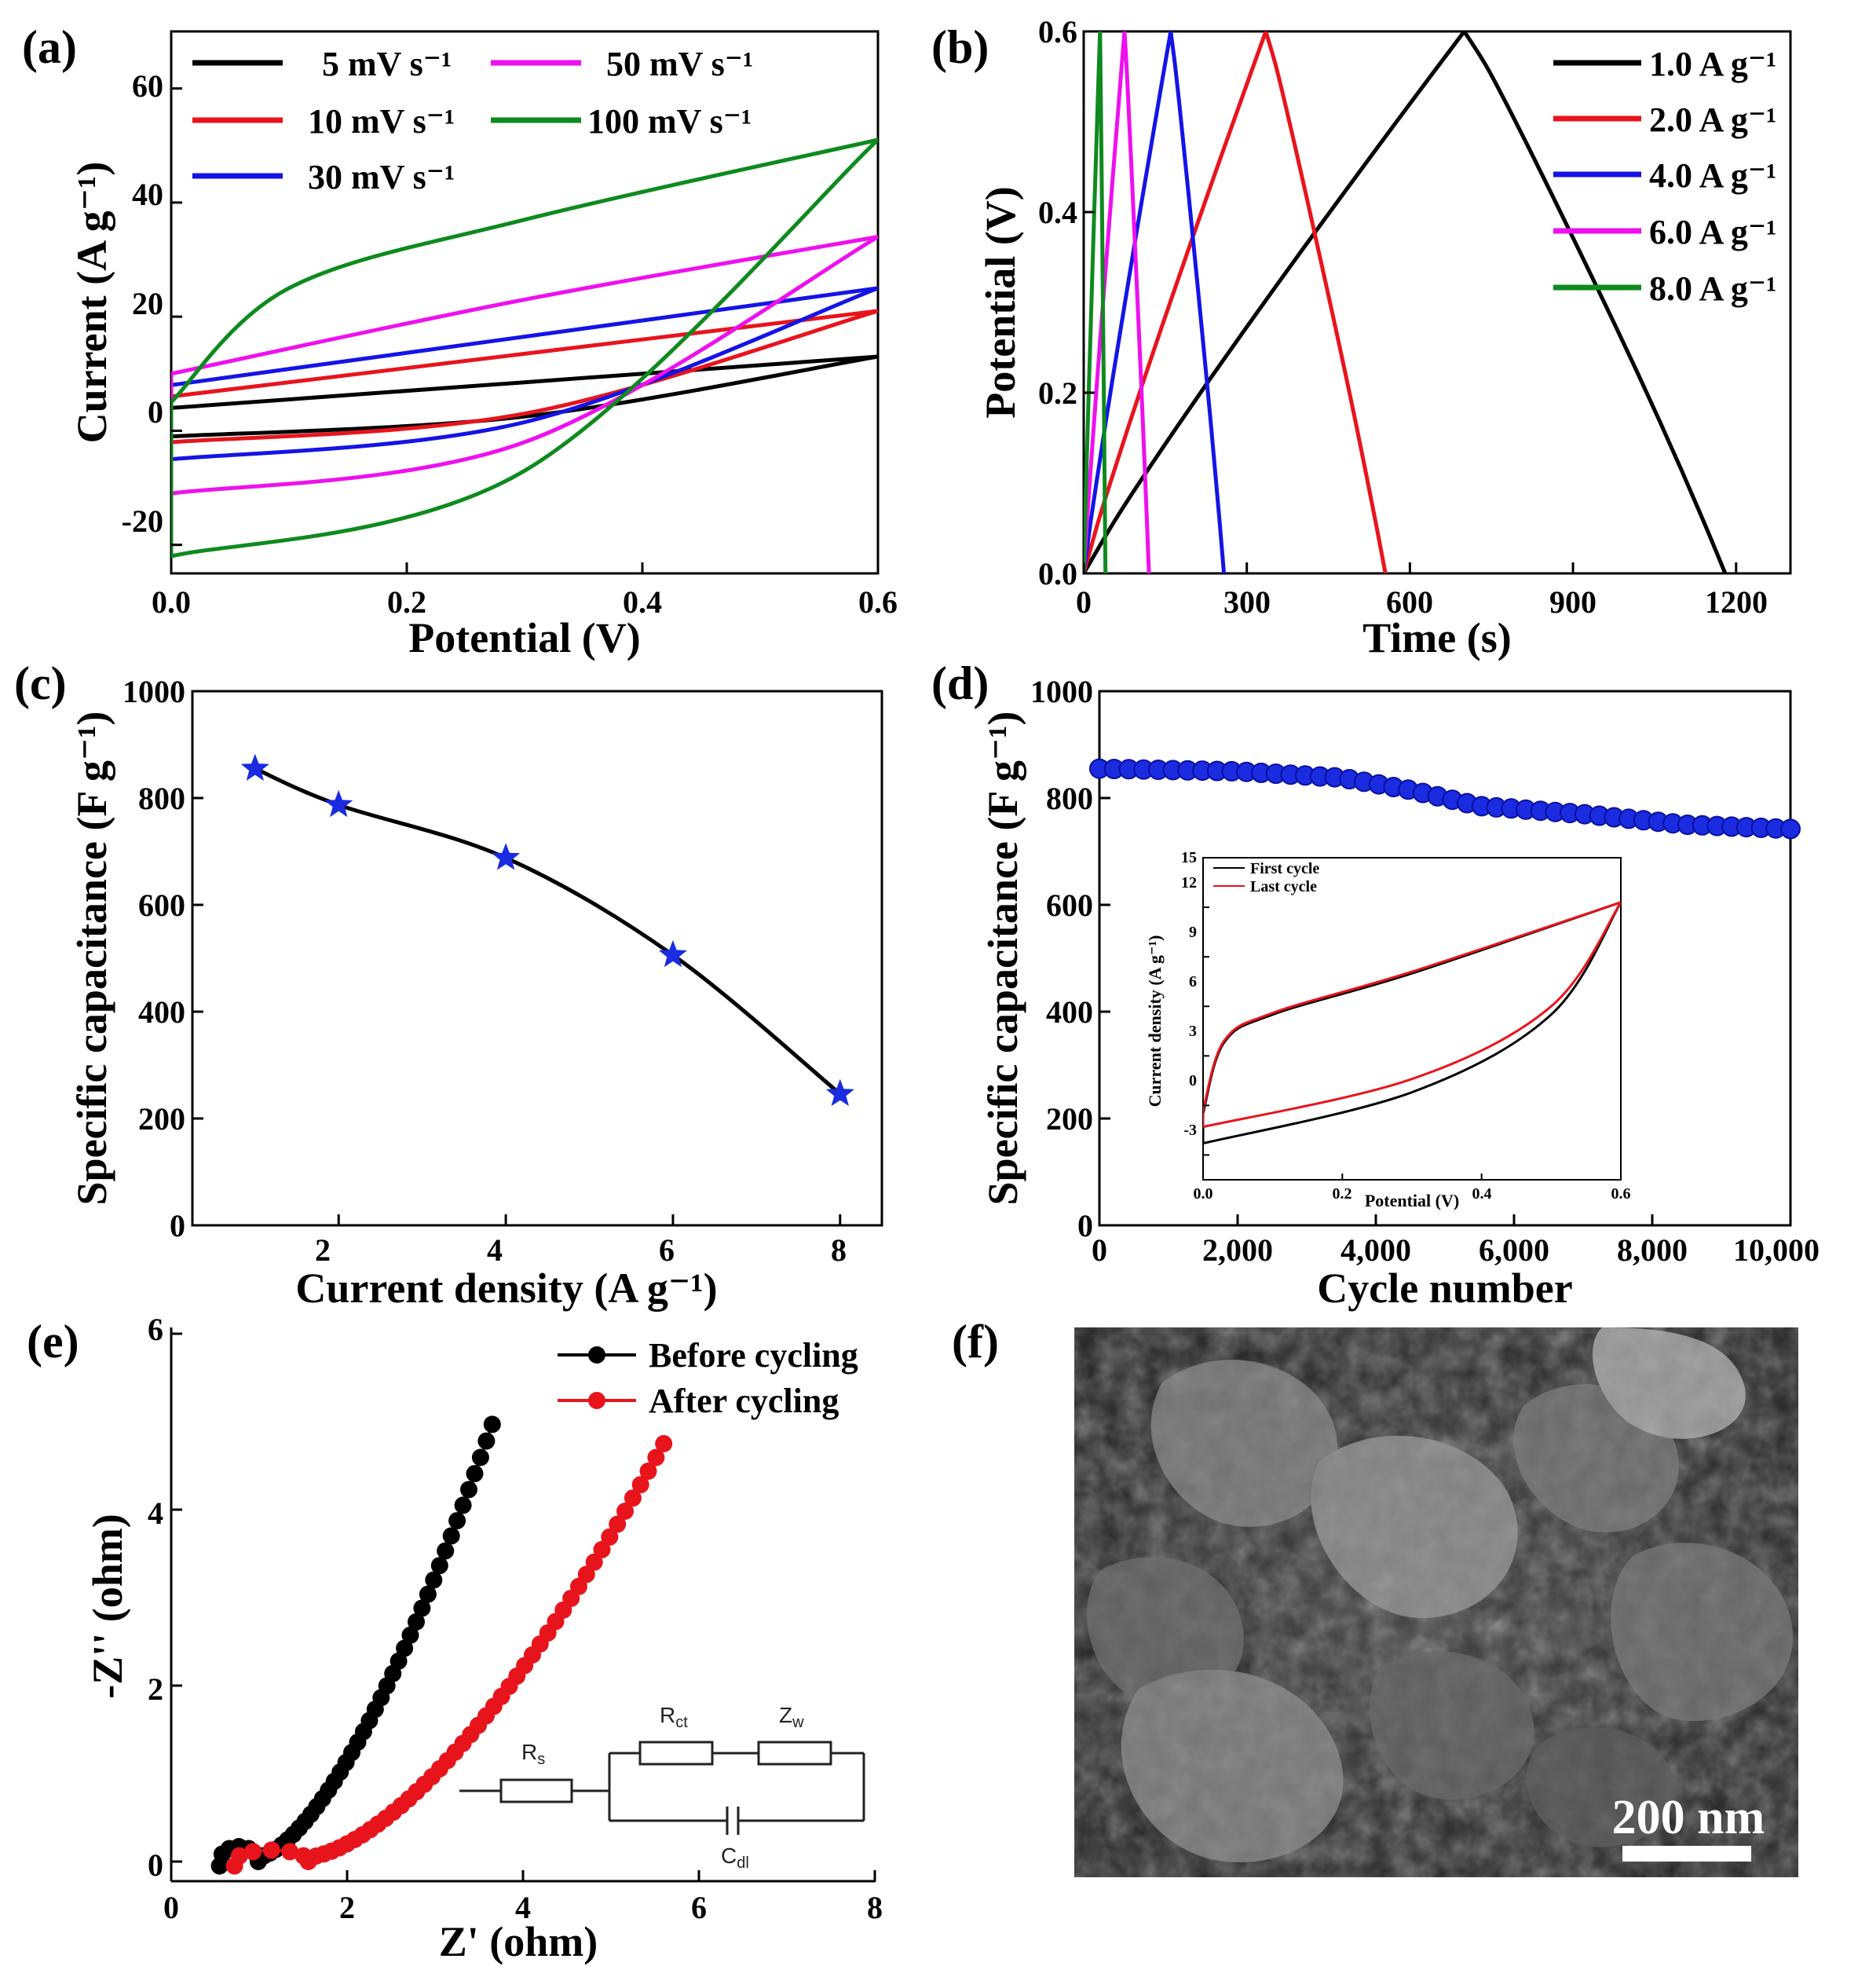 The height and width of the screenshot is (1988, 1858). I want to click on d-inset-xtick: 0.6, so click(1621, 1194).